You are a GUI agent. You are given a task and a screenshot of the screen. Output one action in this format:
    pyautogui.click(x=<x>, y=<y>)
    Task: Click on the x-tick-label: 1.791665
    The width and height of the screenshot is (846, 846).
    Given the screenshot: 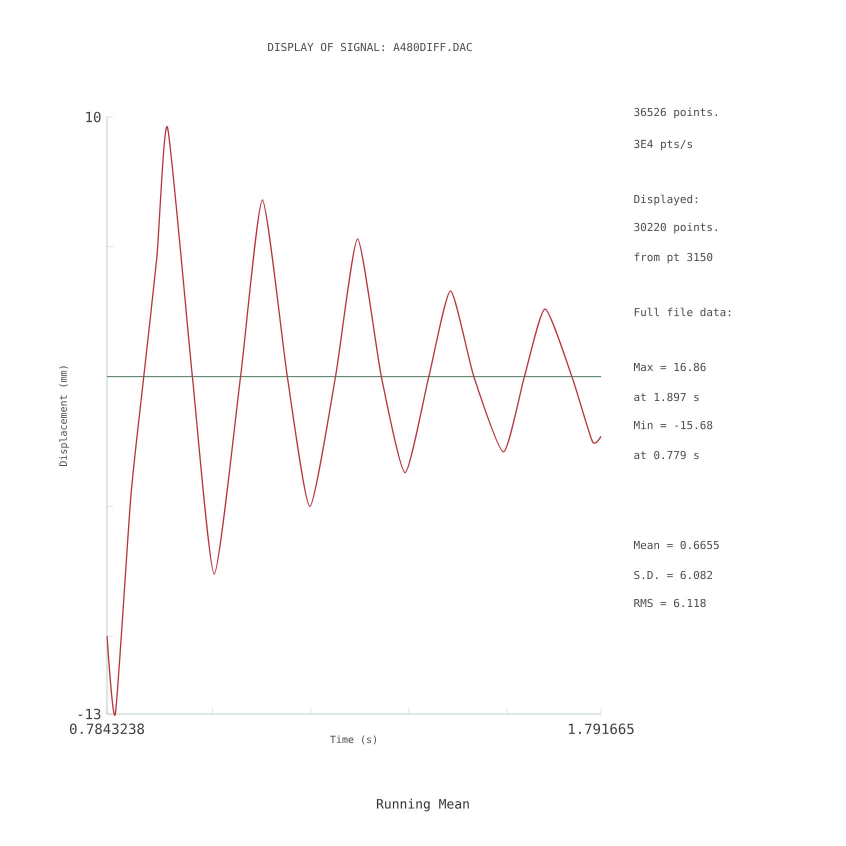 What is the action you would take?
    pyautogui.click(x=601, y=729)
    